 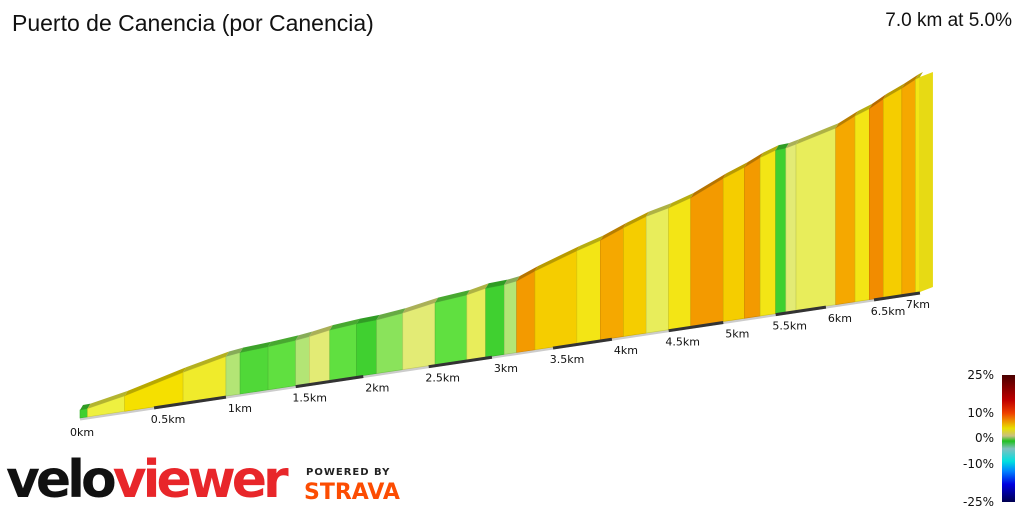 What do you see at coordinates (978, 464) in the screenshot?
I see `legend-label: -10%` at bounding box center [978, 464].